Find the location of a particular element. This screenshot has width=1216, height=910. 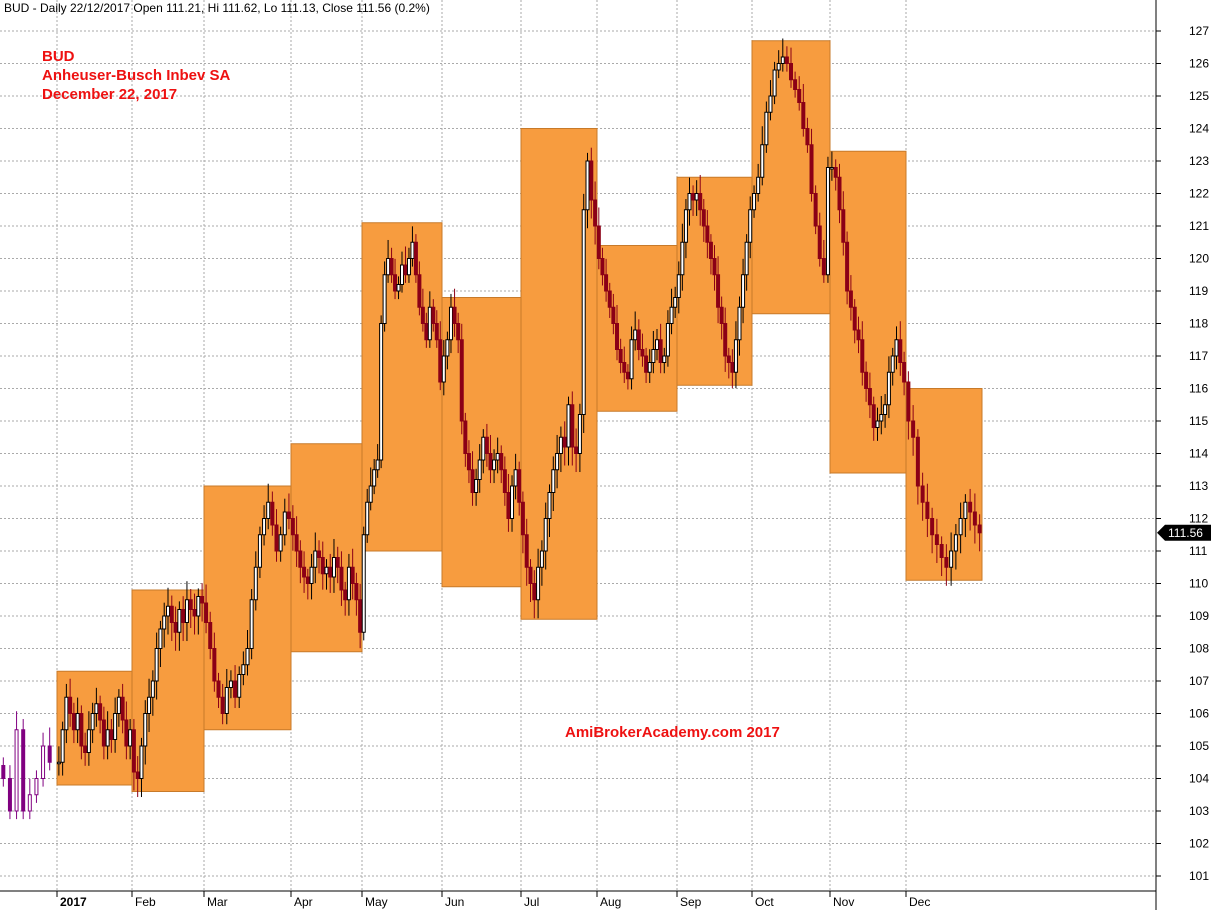

y-tick-label: 123 is located at coordinates (1199, 161).